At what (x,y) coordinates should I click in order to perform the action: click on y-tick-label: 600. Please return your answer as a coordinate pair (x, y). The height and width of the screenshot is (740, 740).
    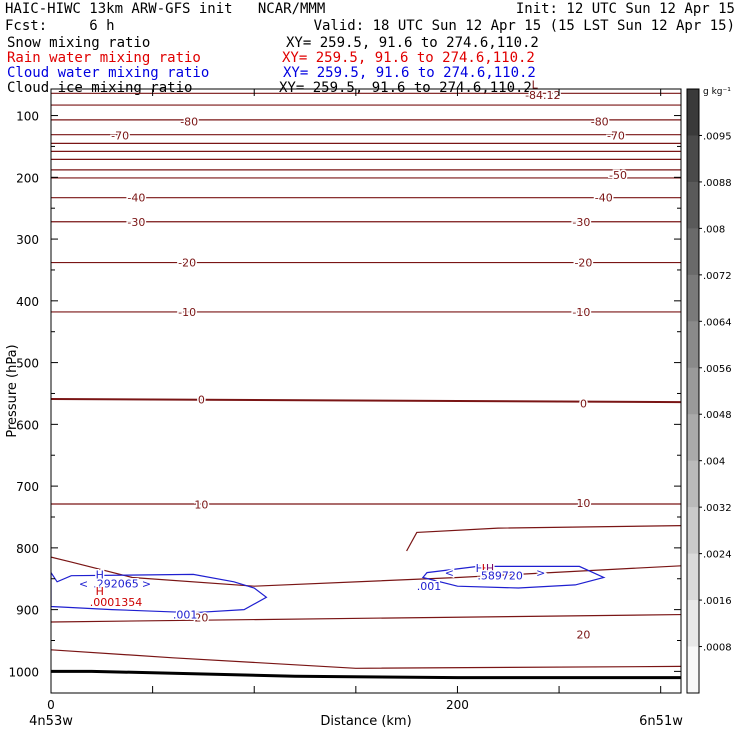
    Looking at the image, I should click on (27, 425).